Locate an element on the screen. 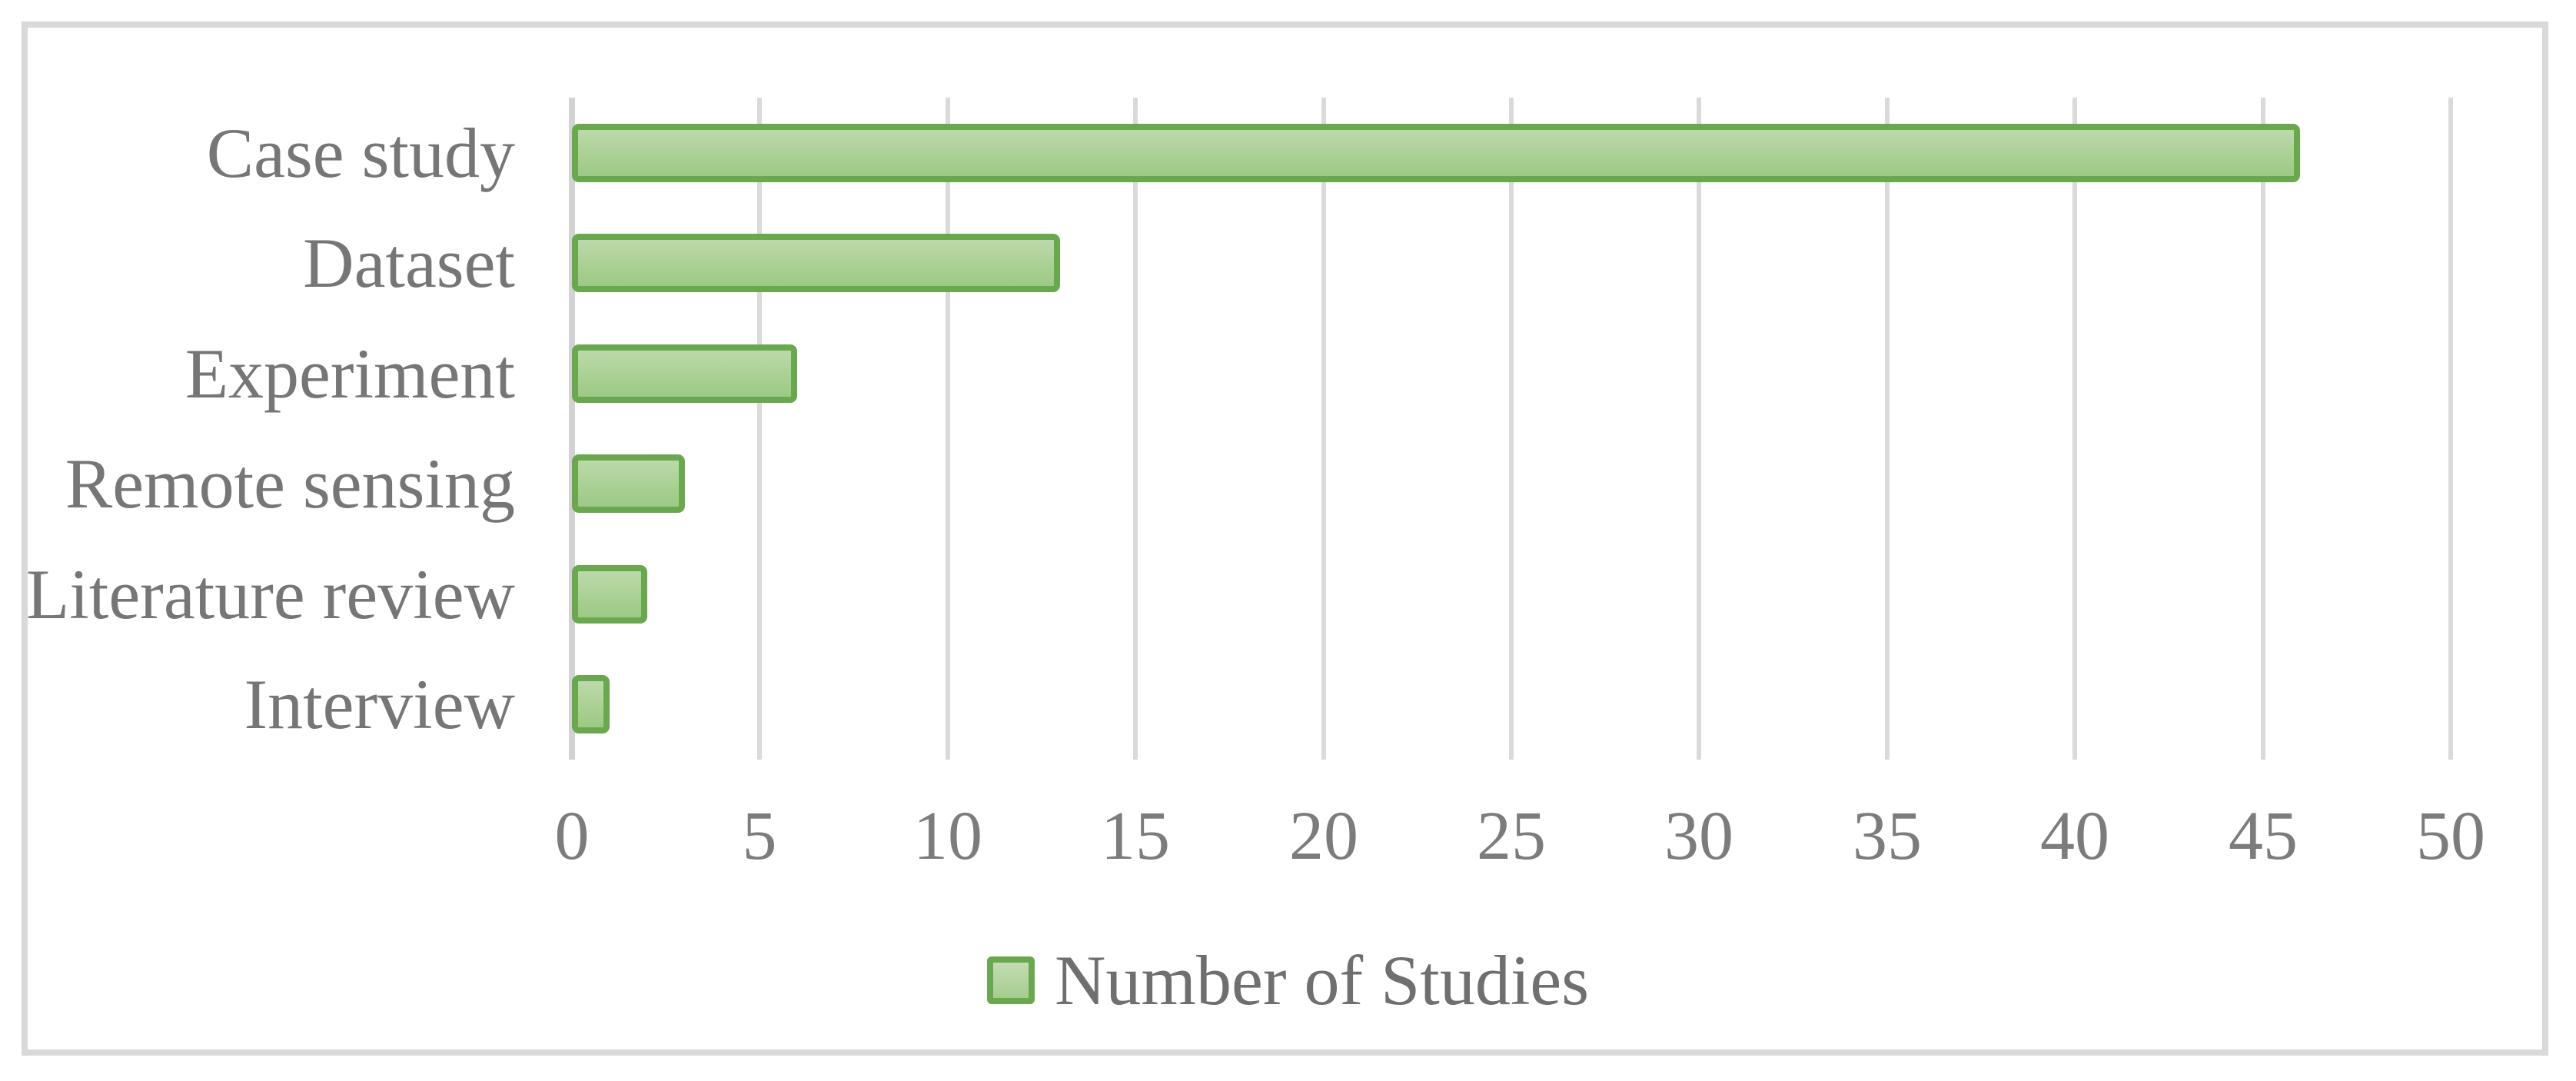  x-tick-label-35: 35 is located at coordinates (1888, 836).